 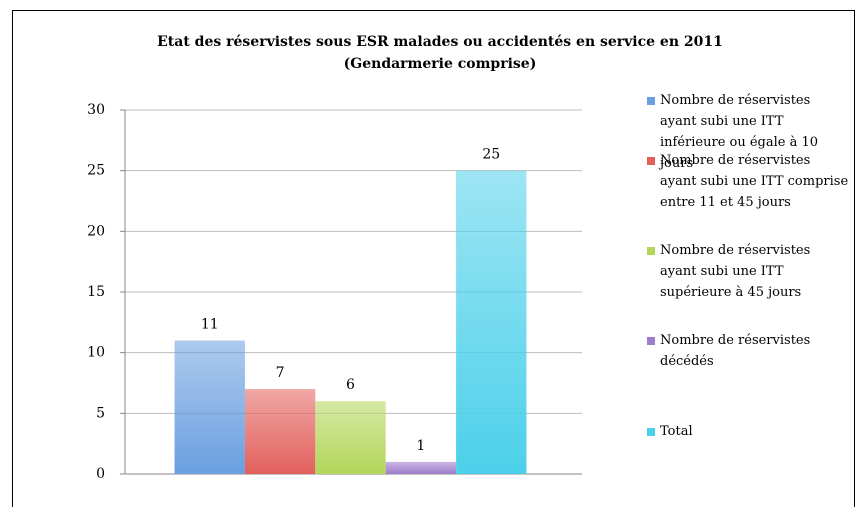 What do you see at coordinates (440, 64) in the screenshot?
I see `chart-subtitle: (Gendarmerie comprise)` at bounding box center [440, 64].